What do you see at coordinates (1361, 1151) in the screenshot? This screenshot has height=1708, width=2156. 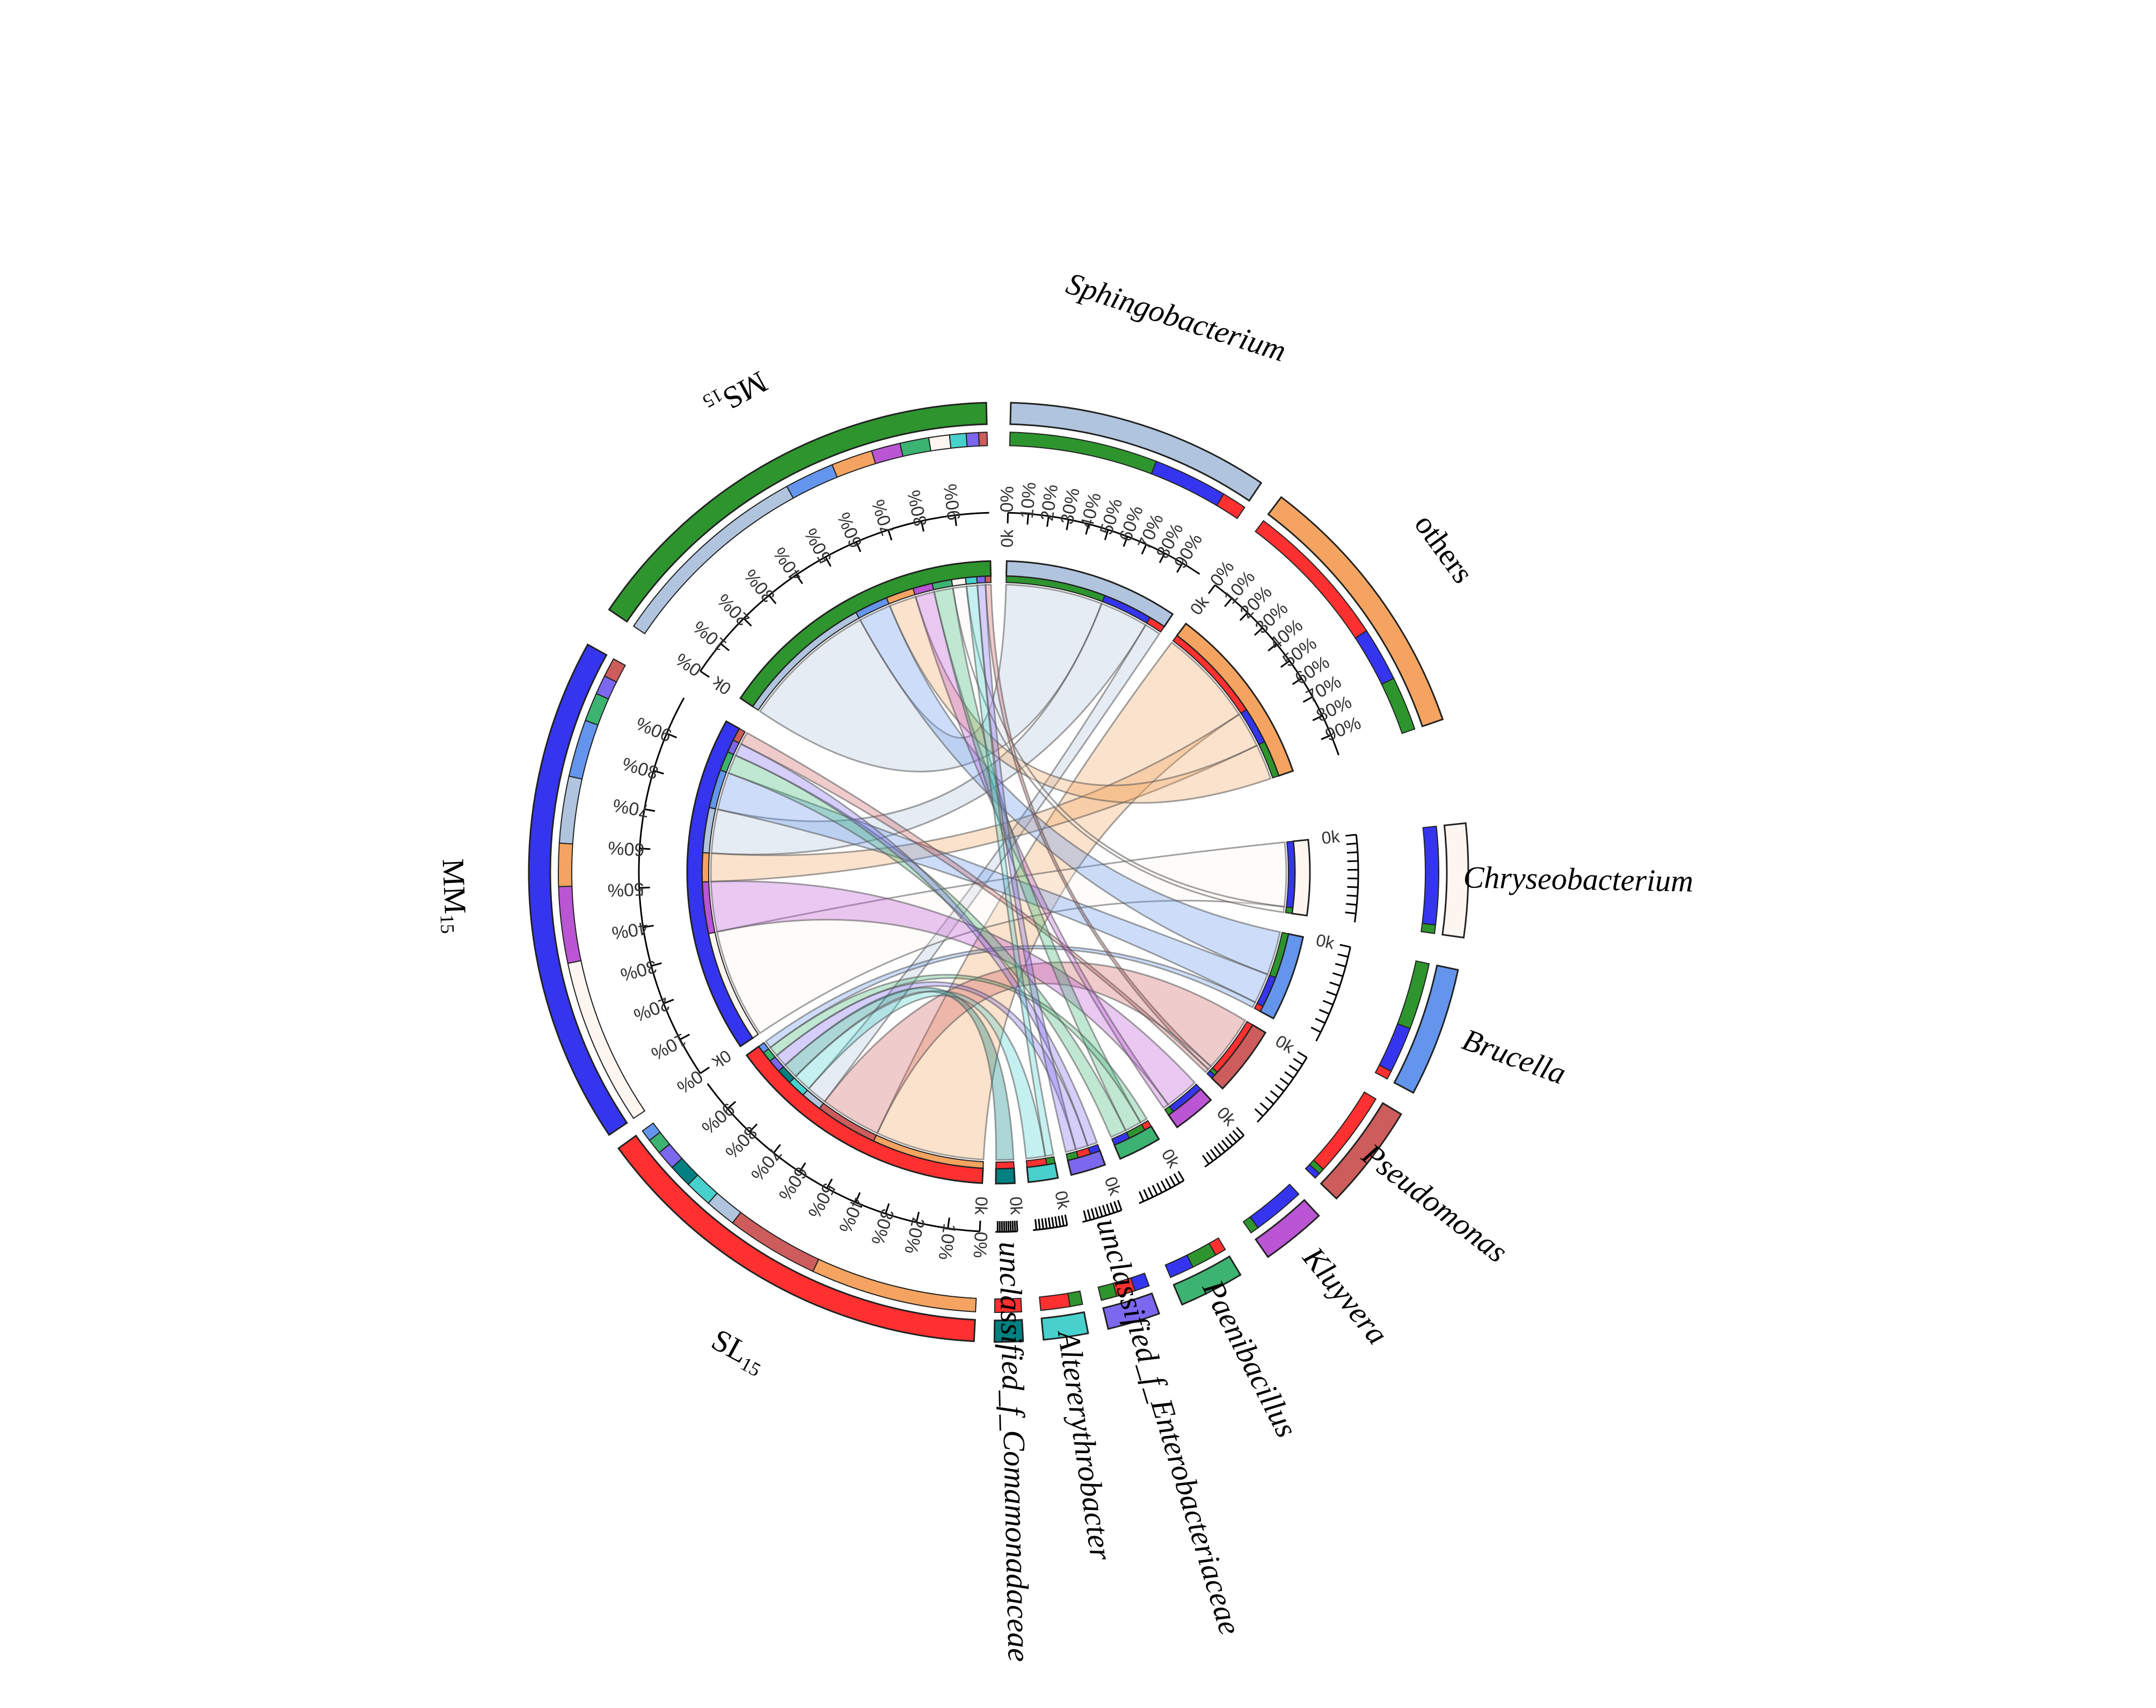 I see `outer-band-pseudomonas` at bounding box center [1361, 1151].